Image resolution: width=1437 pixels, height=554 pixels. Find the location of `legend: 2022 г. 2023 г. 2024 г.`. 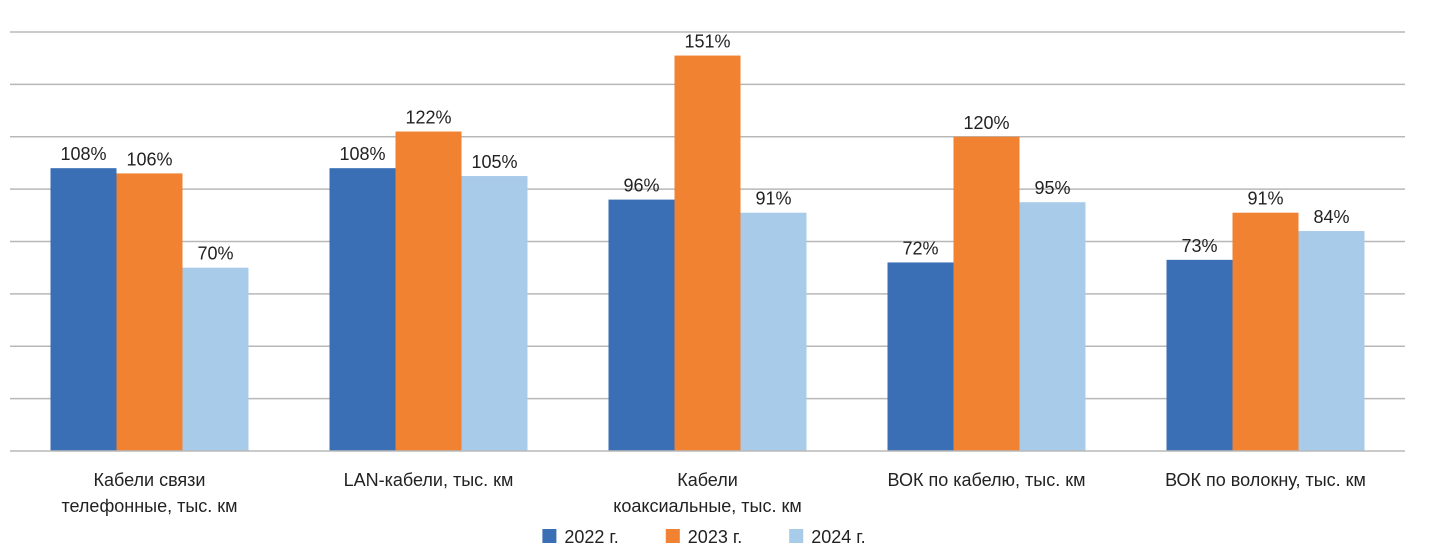

legend: 2022 г. 2023 г. 2024 г. is located at coordinates (704, 537).